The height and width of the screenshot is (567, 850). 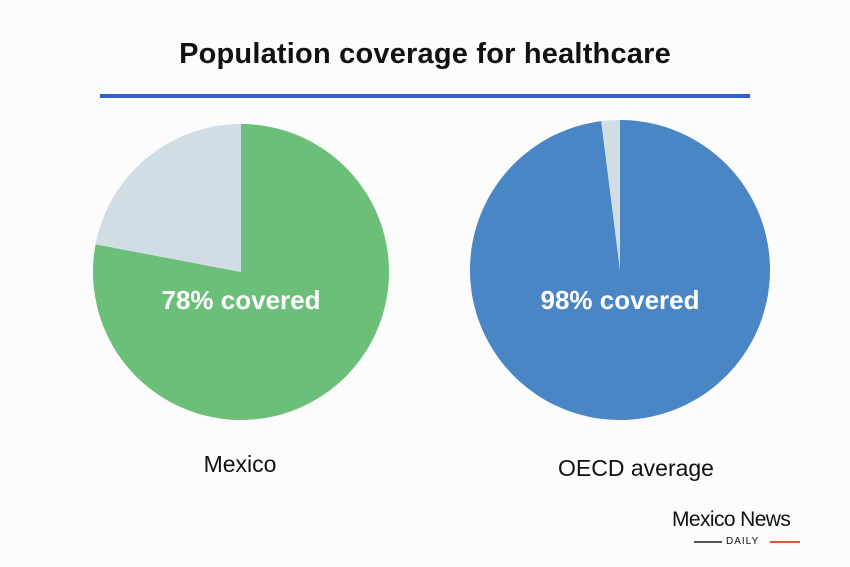 I want to click on logo-bar-left, so click(x=708, y=542).